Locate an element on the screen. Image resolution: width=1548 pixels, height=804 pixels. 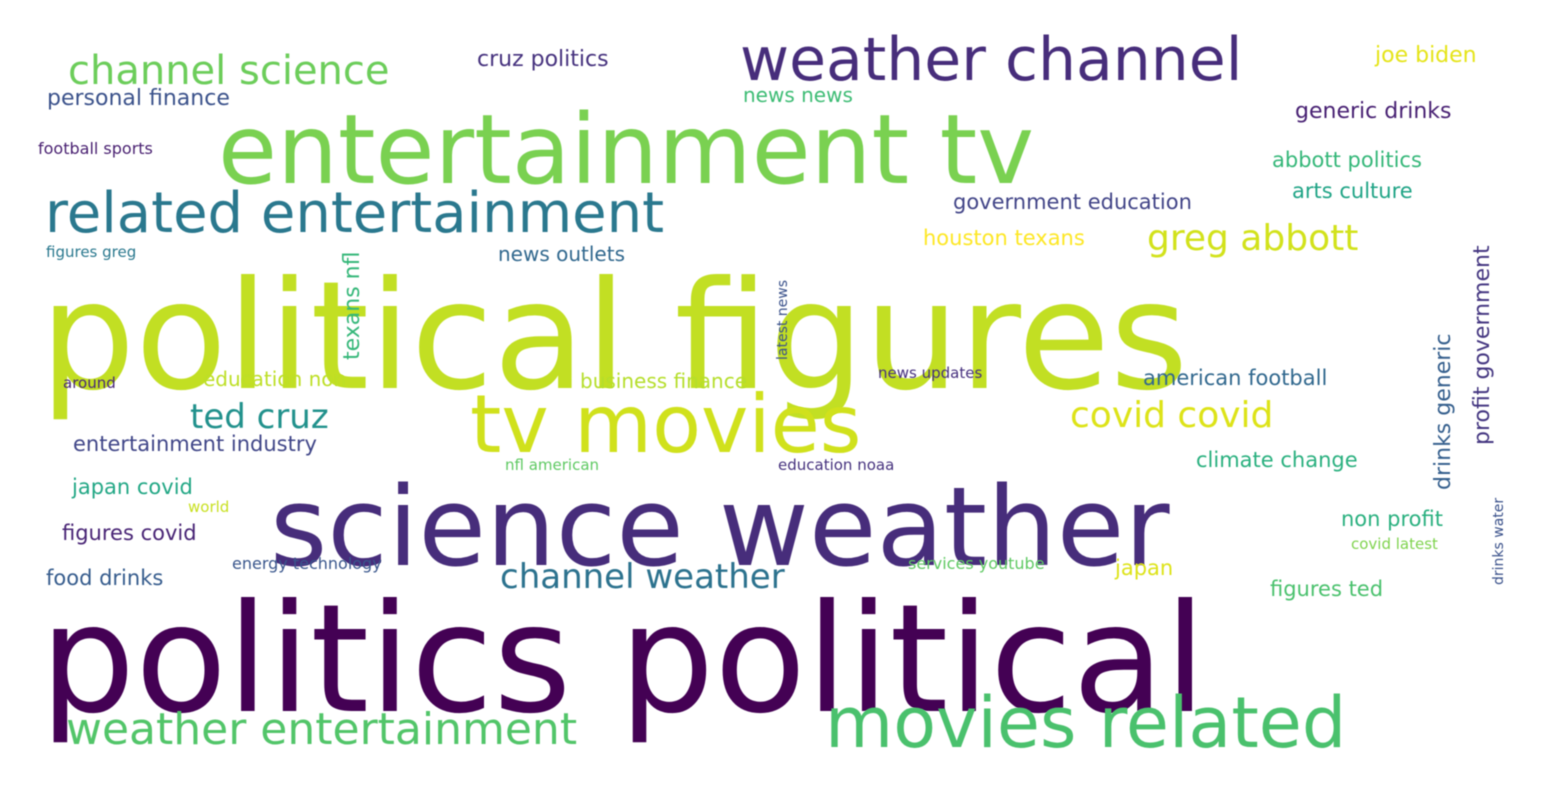
cloud-word: entertainment tv is located at coordinates (626, 150).